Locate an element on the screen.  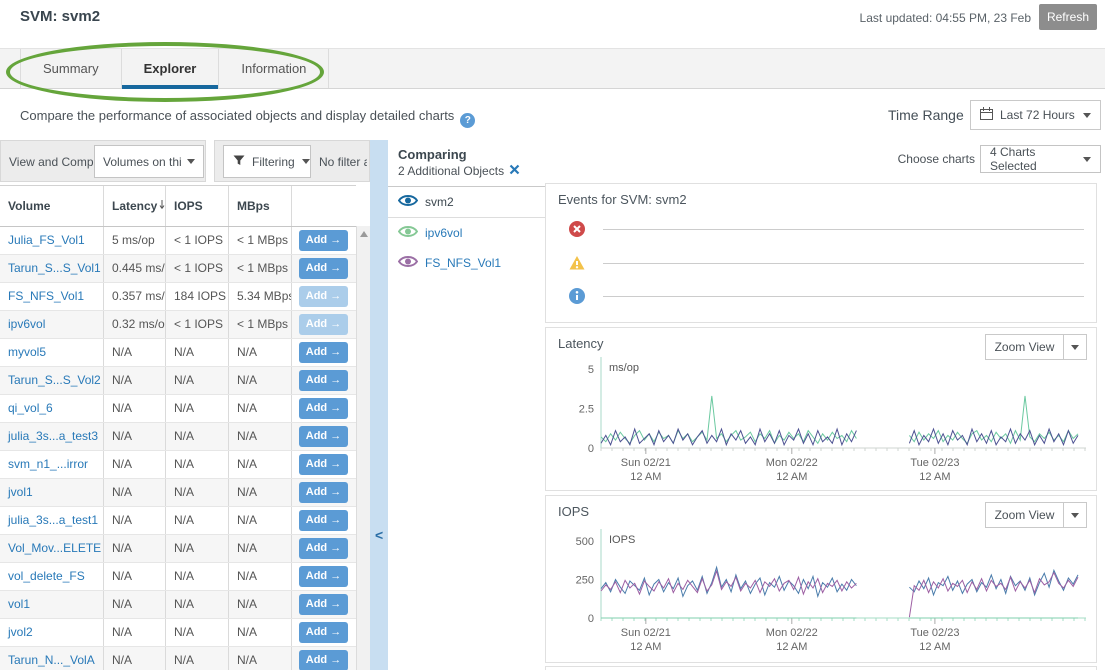
comparing-item-name: FS_NFS_Vol1 is located at coordinates (463, 263).